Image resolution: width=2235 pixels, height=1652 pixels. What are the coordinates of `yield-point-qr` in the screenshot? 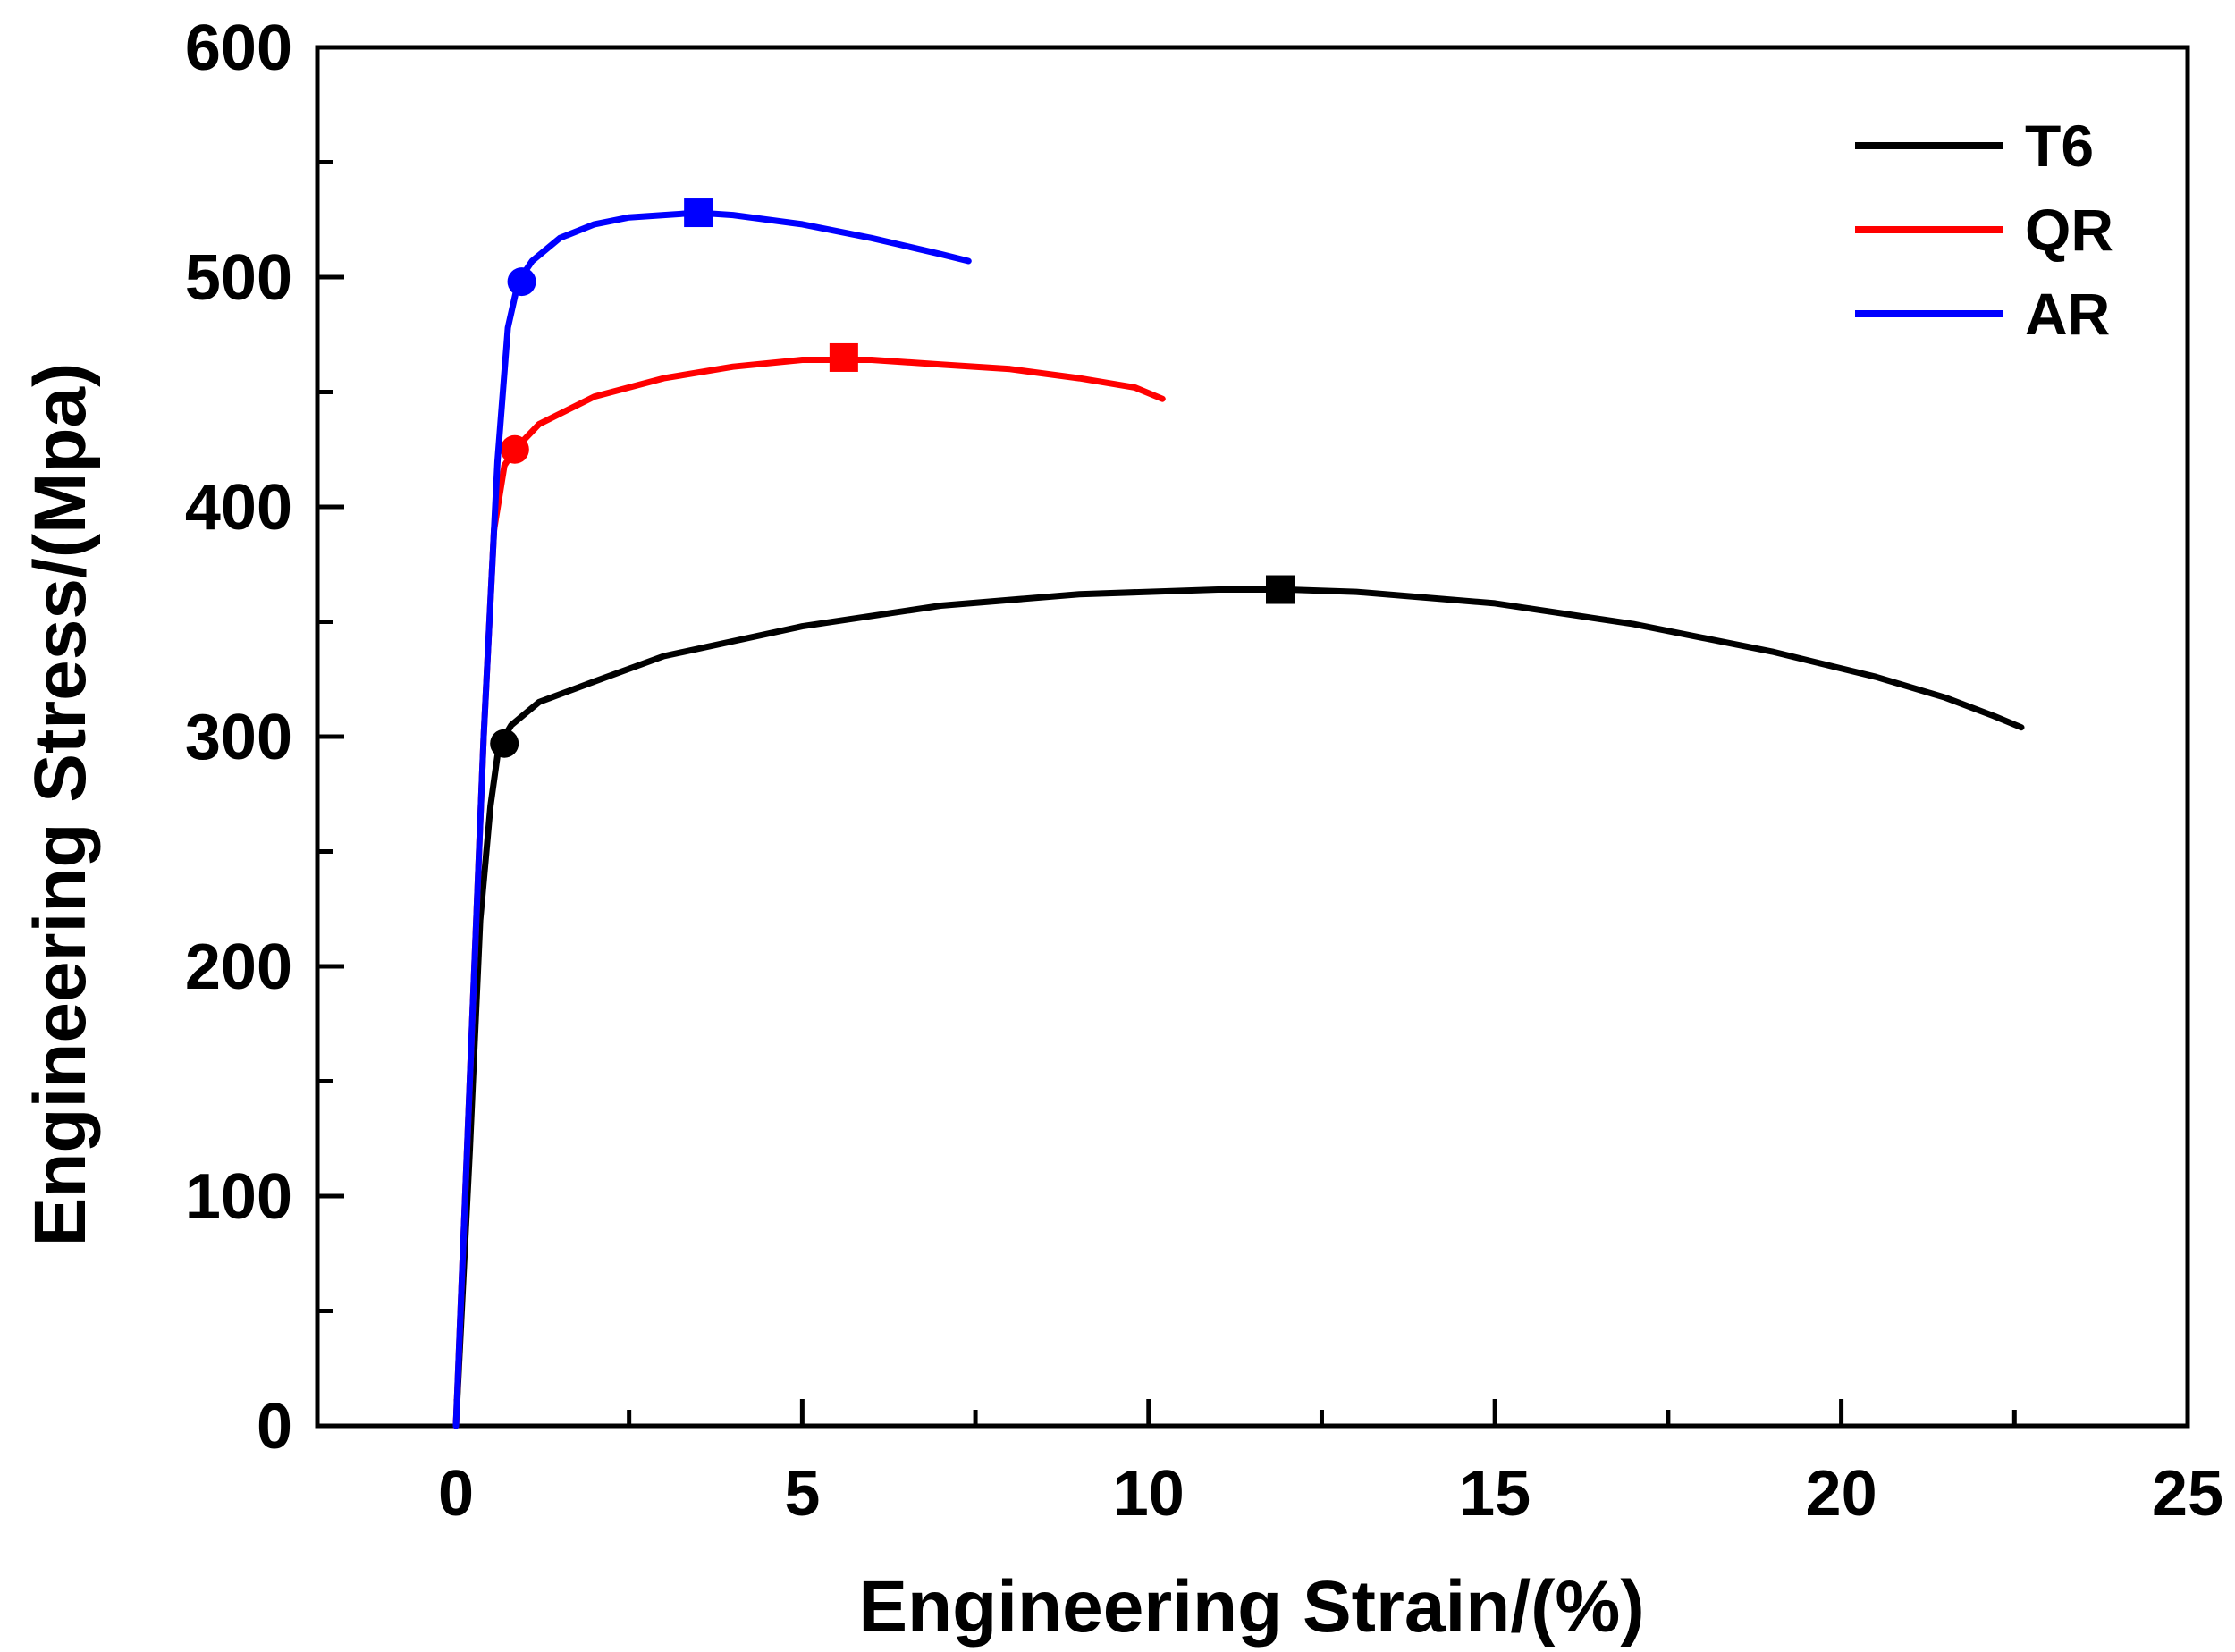 It's located at (514, 449).